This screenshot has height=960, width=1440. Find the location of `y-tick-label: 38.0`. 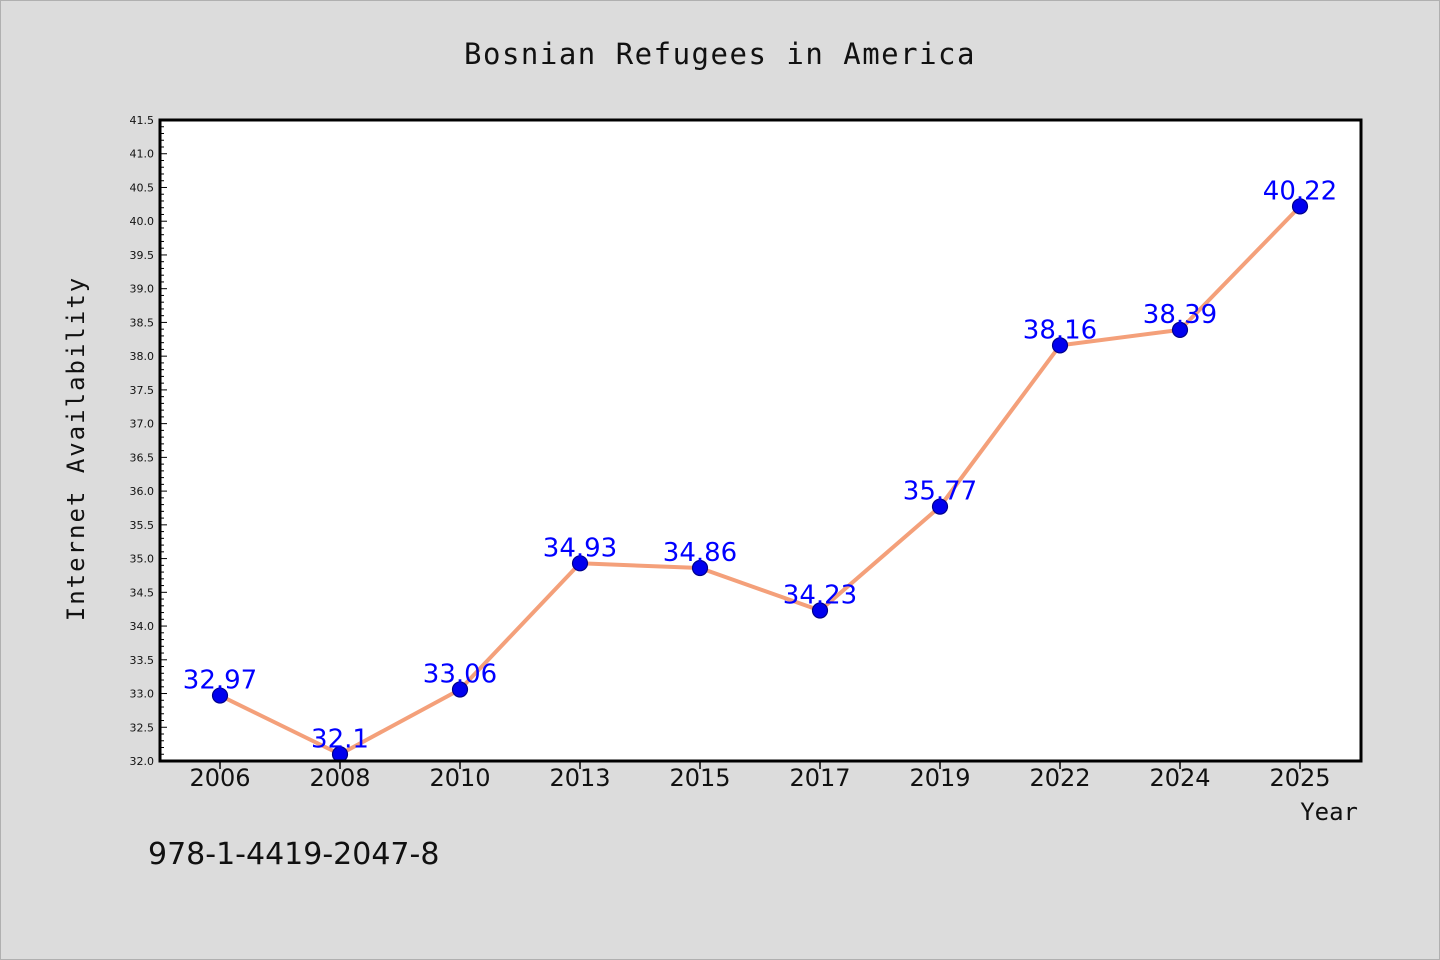

y-tick-label: 38.0 is located at coordinates (142, 356).